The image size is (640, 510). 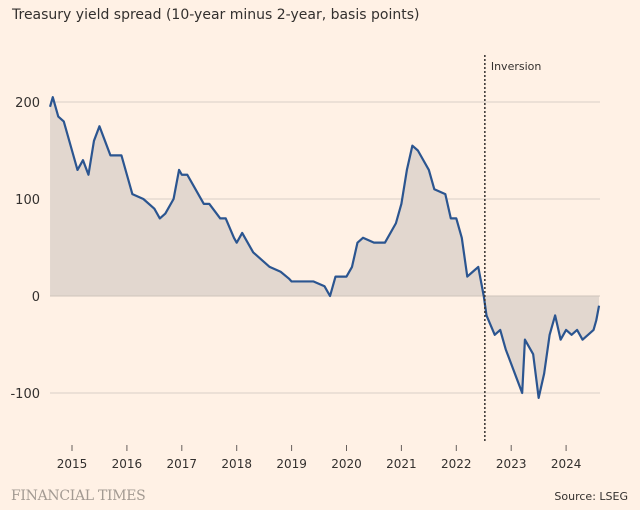 What do you see at coordinates (291, 464) in the screenshot?
I see `x-tick-label: 2019` at bounding box center [291, 464].